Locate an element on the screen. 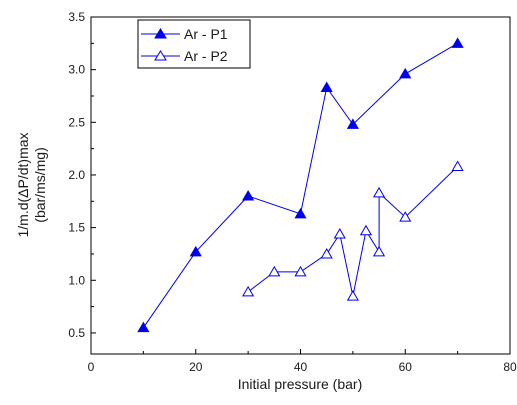  legend-marker-p2 is located at coordinates (160, 55).